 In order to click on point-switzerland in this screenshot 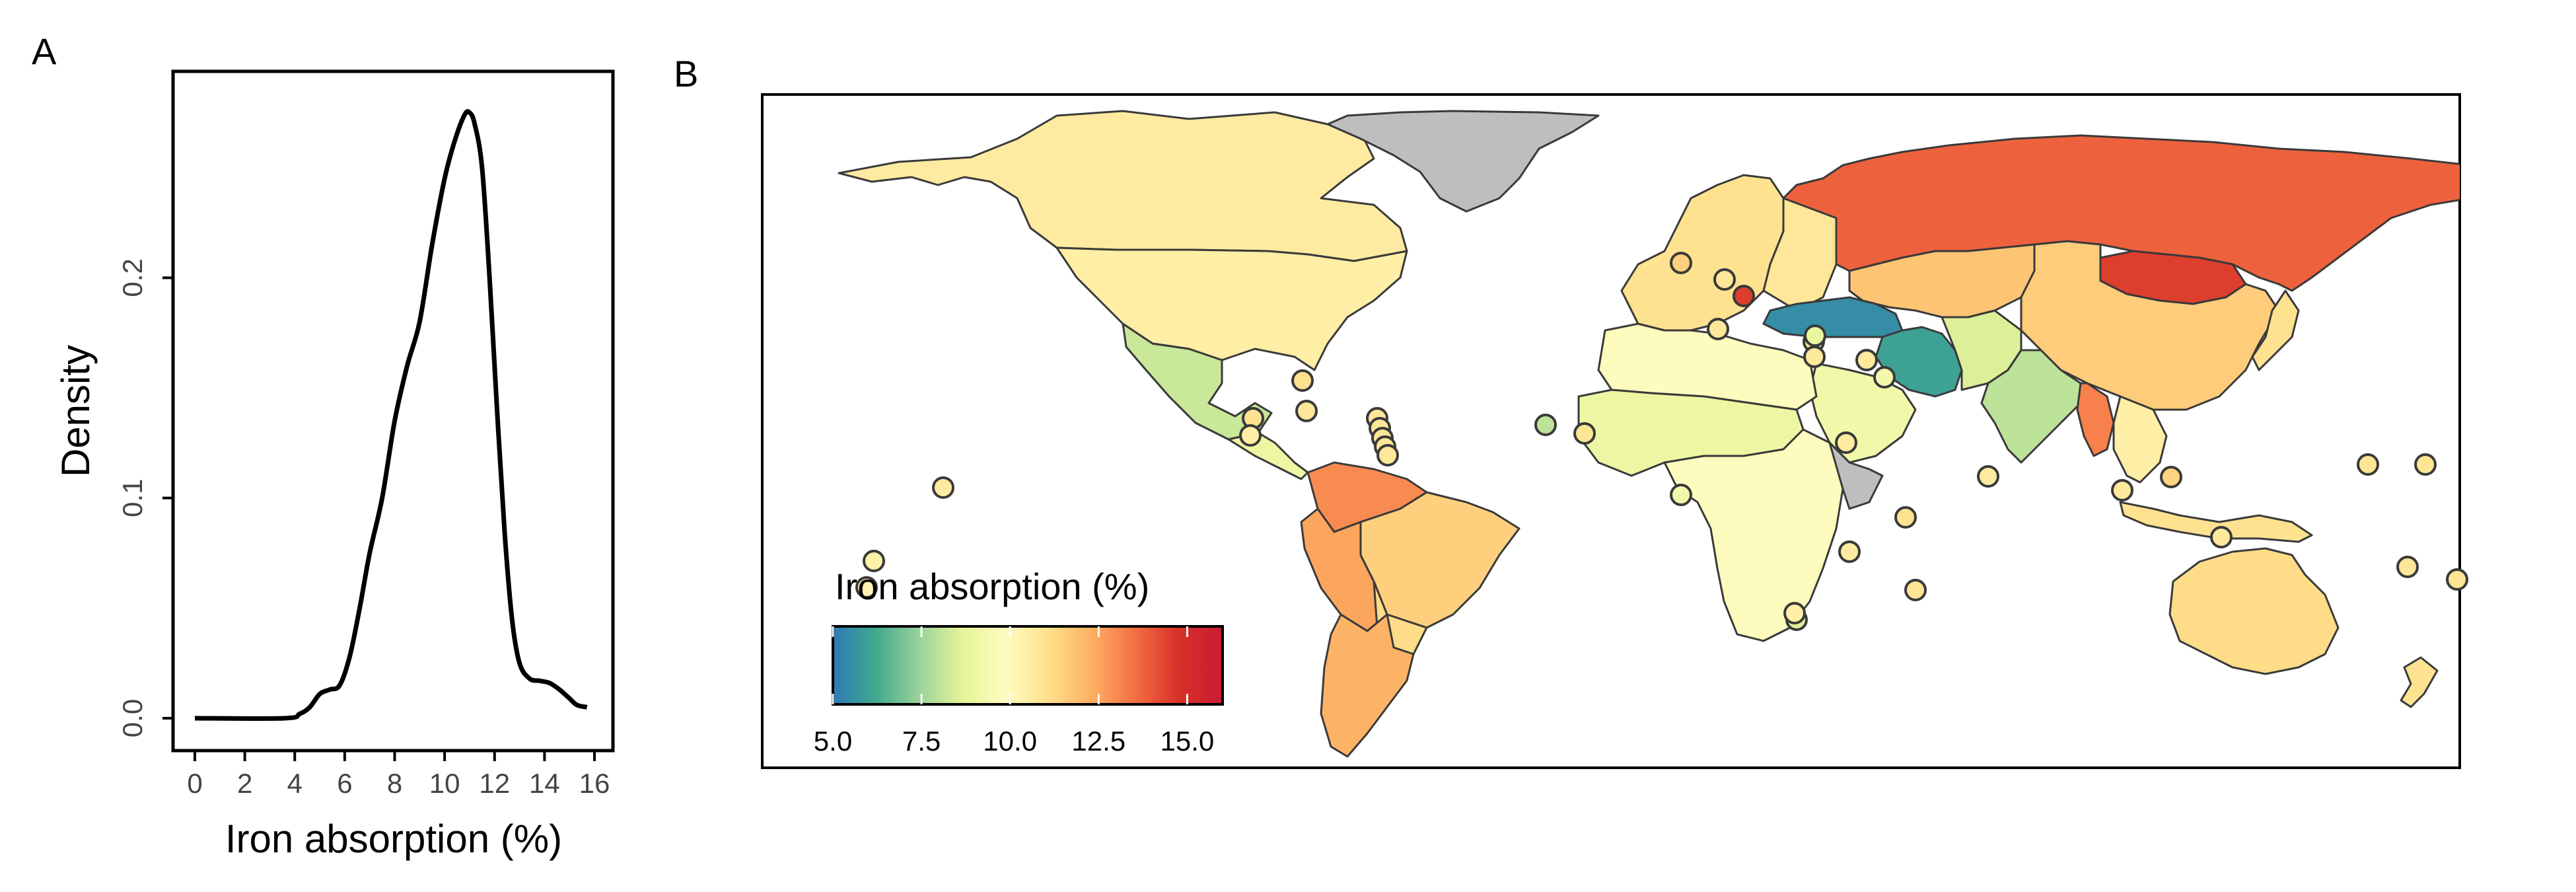, I will do `click(1681, 263)`.